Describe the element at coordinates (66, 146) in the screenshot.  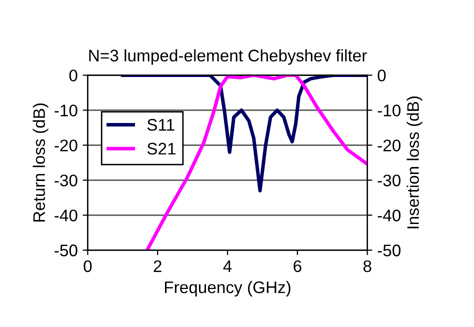
I see `y-tick-label: -20` at that location.